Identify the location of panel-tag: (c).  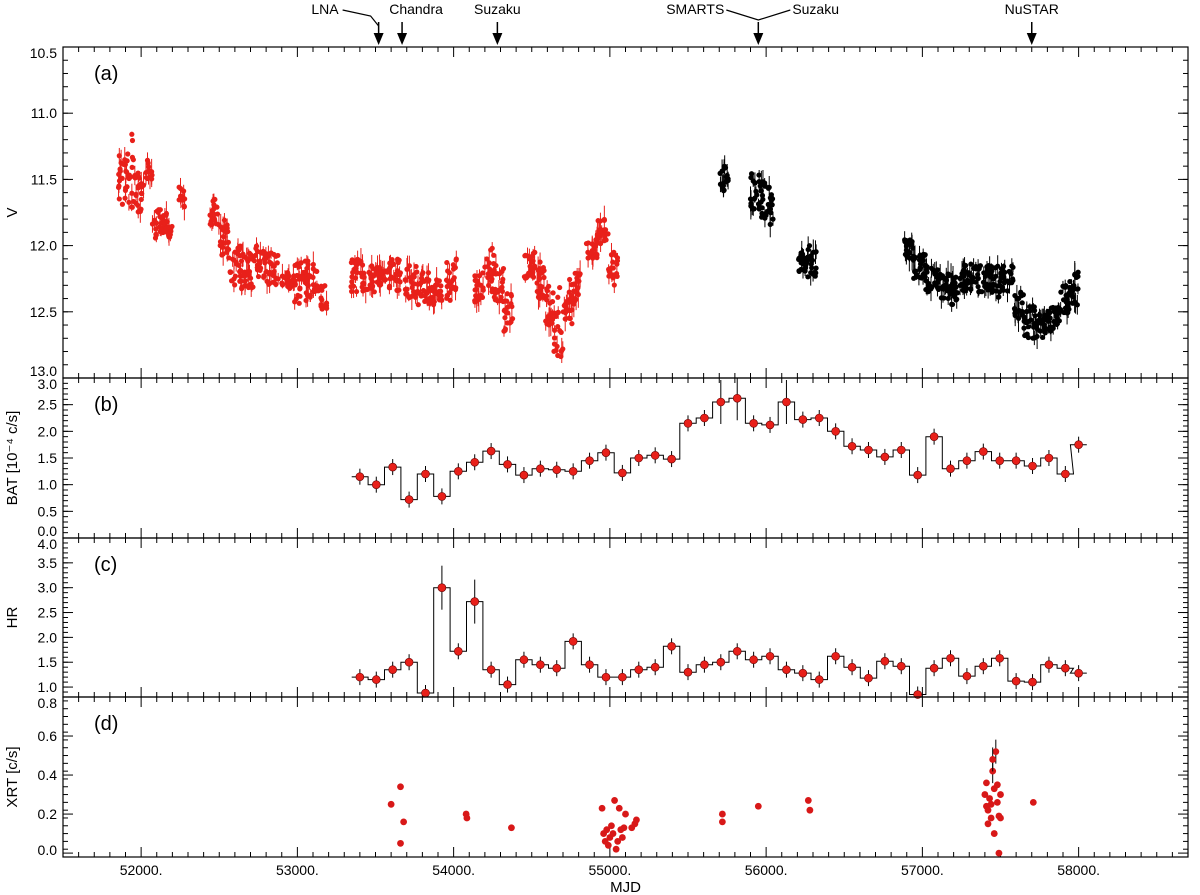
(105, 565).